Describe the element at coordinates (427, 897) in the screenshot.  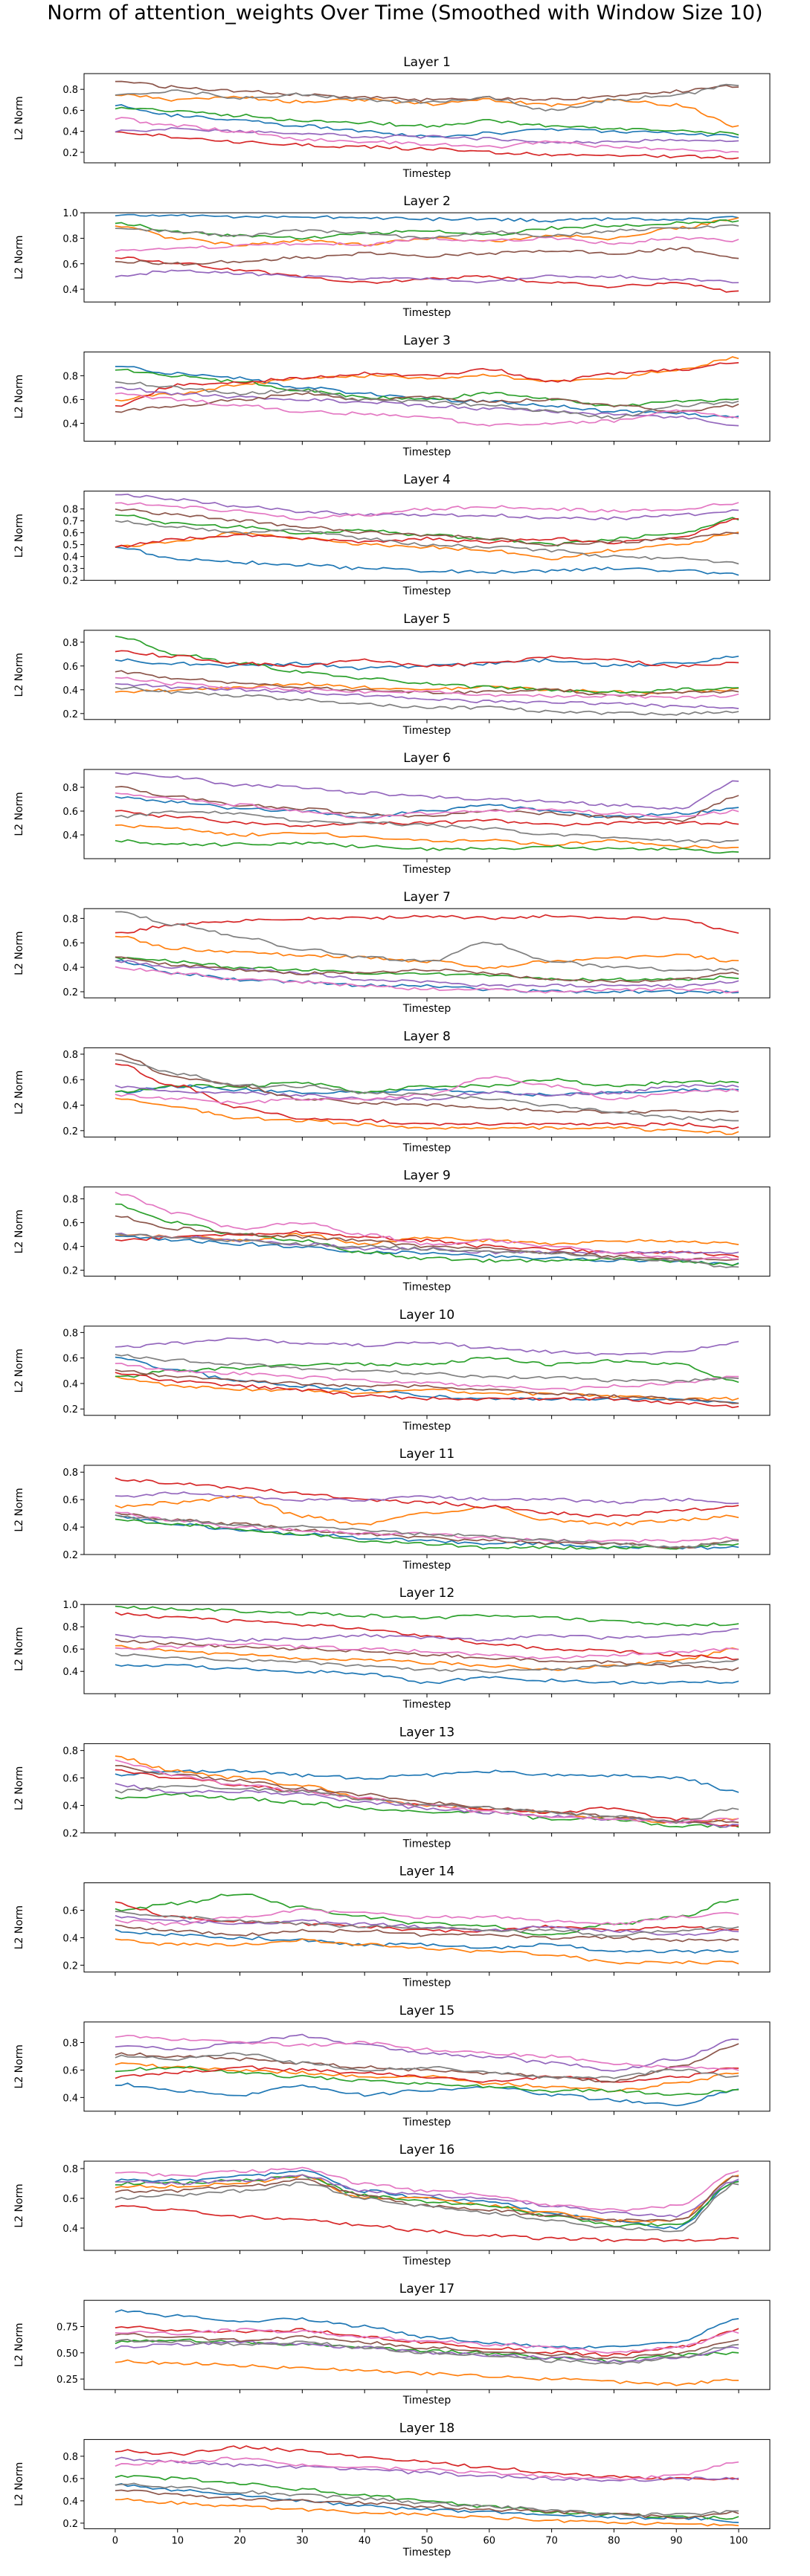
I see `subplot-title: Layer 7` at that location.